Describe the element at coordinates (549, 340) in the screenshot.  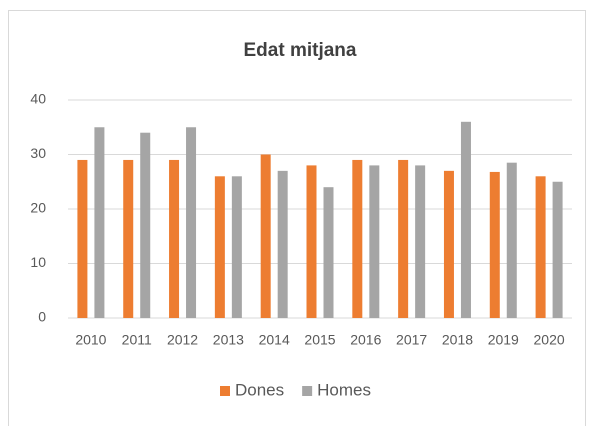
I see `x-tick-label: 2020` at that location.